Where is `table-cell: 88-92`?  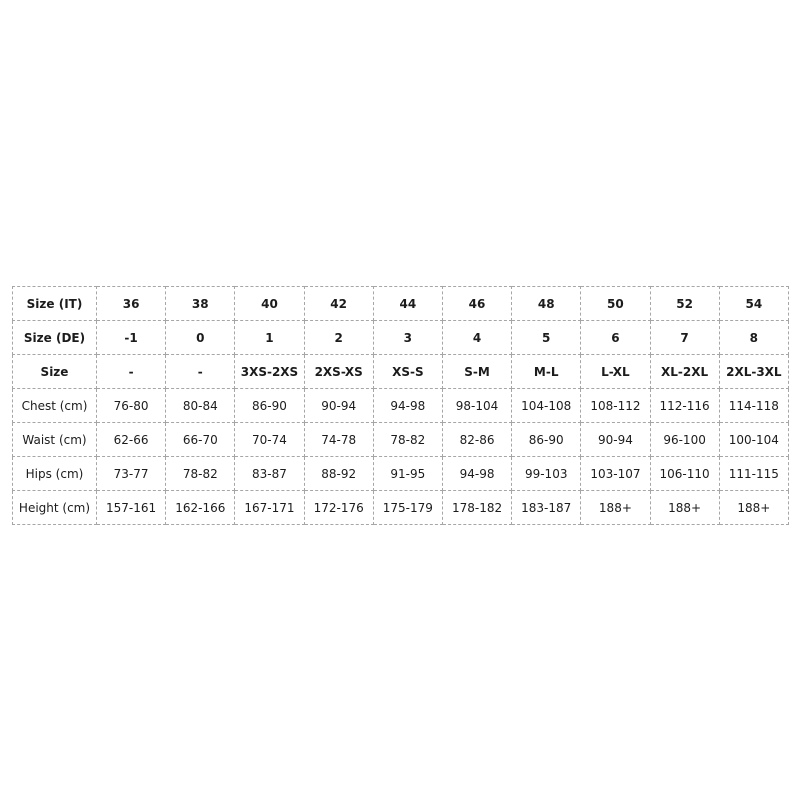
table-cell: 88-92 is located at coordinates (338, 473).